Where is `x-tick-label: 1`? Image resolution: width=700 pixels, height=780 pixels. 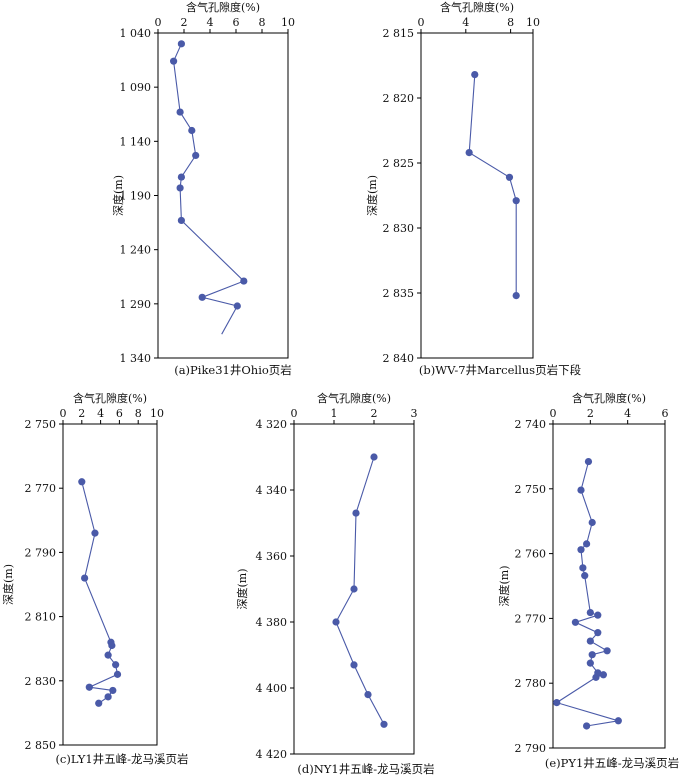 x-tick-label: 1 is located at coordinates (334, 413).